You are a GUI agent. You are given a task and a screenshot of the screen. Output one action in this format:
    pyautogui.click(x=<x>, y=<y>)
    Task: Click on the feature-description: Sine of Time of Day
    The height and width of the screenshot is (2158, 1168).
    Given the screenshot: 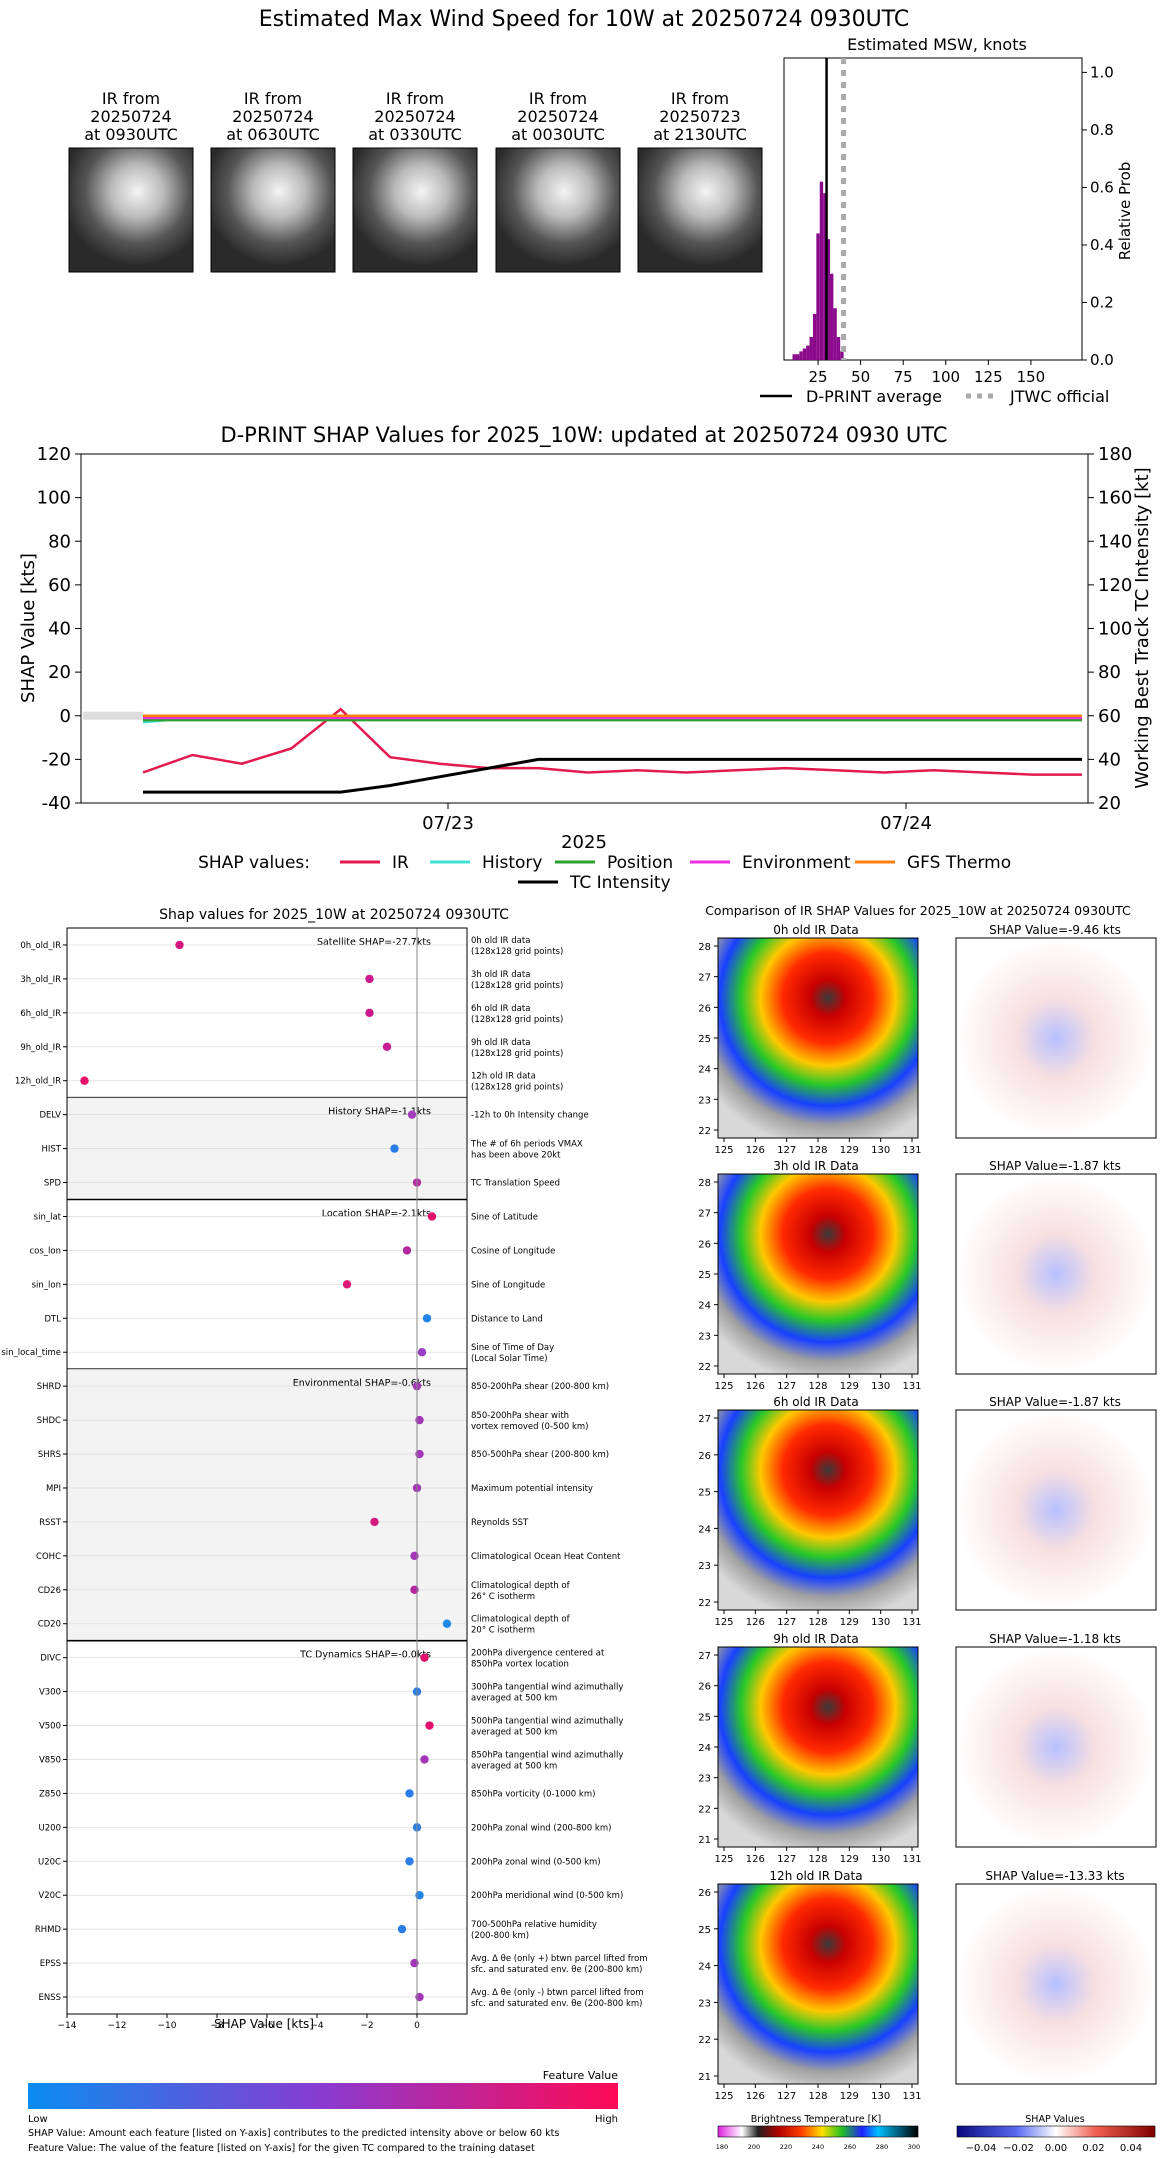 What is the action you would take?
    pyautogui.click(x=512, y=1348)
    